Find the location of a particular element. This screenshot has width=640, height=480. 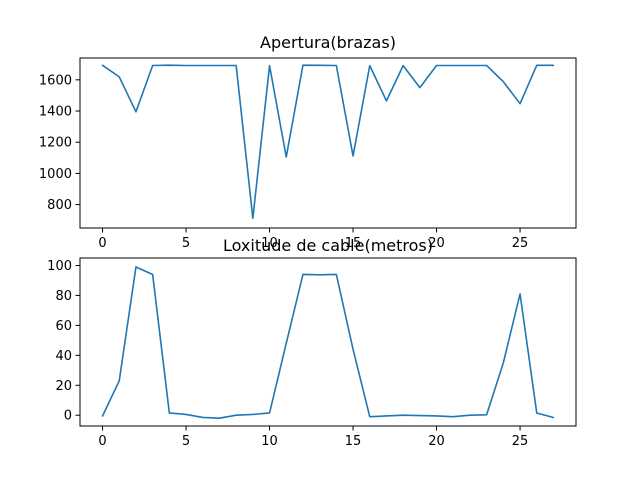

y-tick-label: 80 is located at coordinates (63, 296).